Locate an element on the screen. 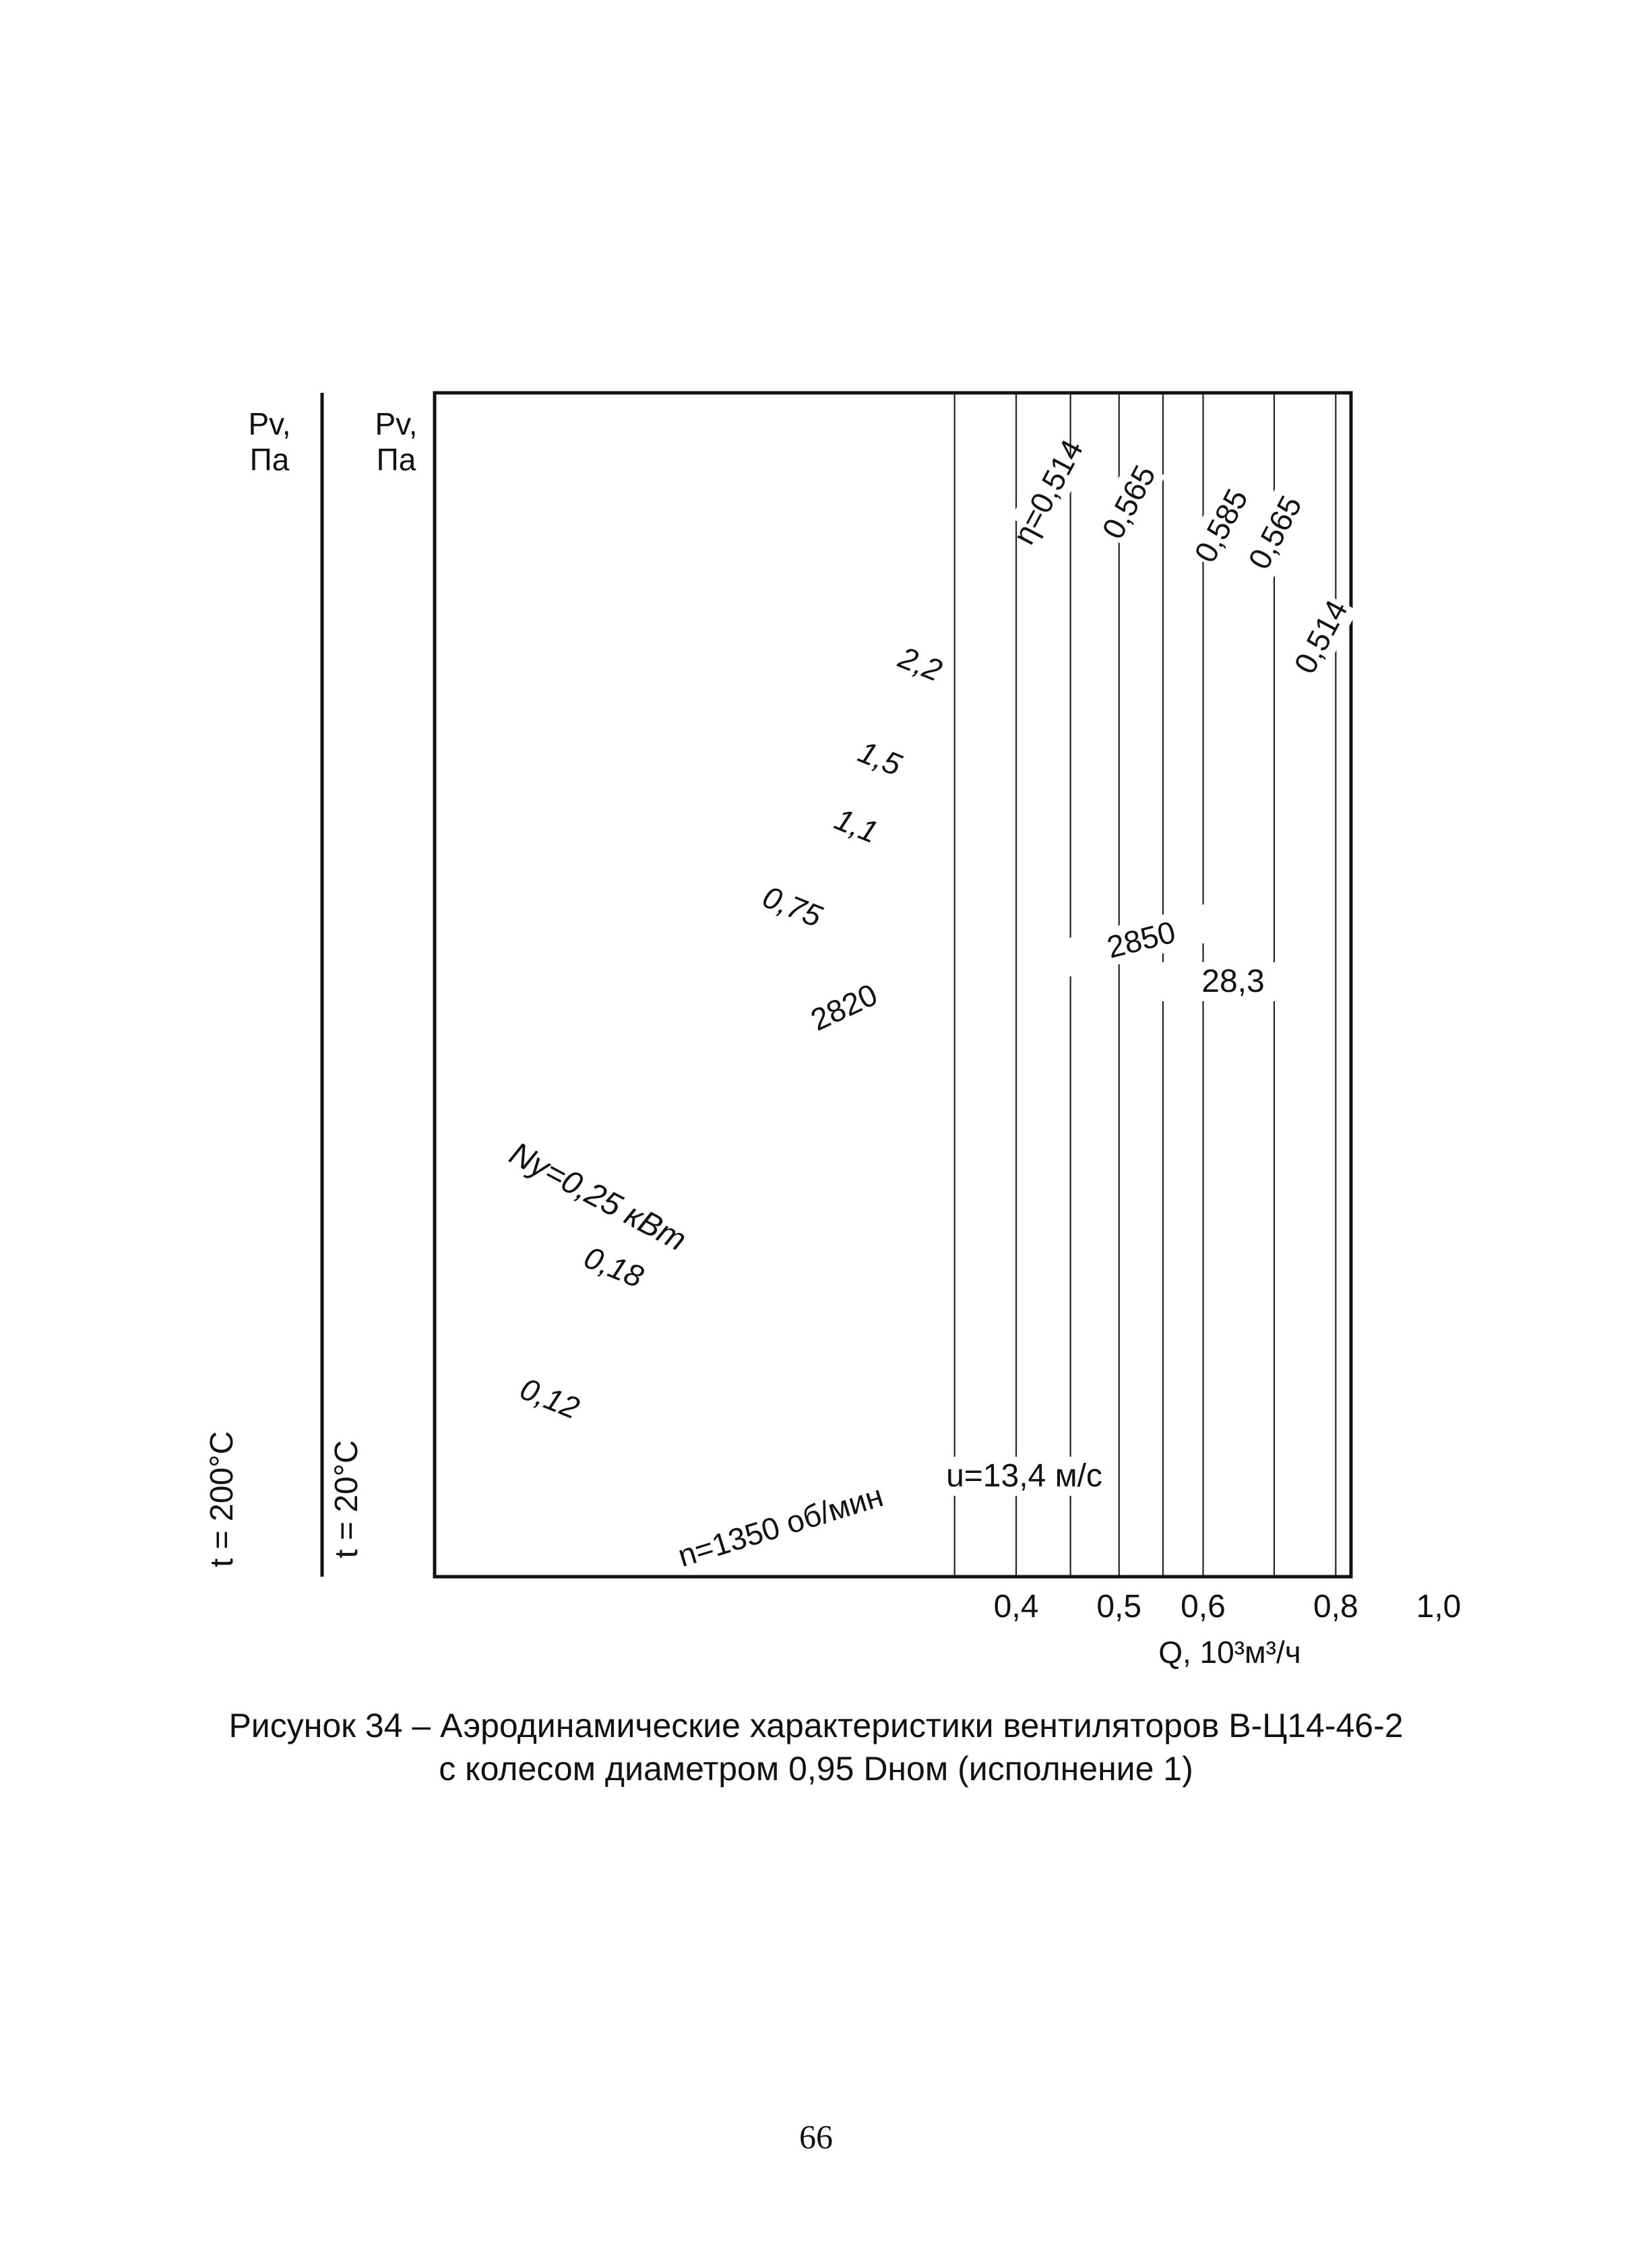  power-curve-label: 0,12 is located at coordinates (549, 1399).